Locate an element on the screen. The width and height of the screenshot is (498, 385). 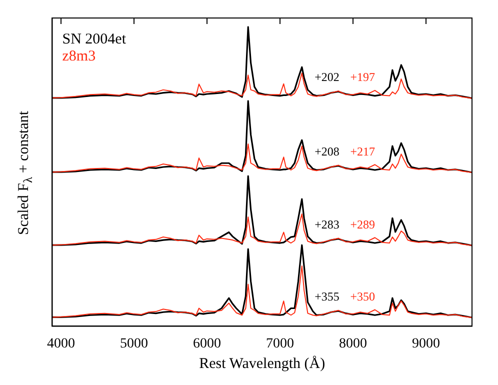
legend-label: SN 2004et is located at coordinates (94, 39).